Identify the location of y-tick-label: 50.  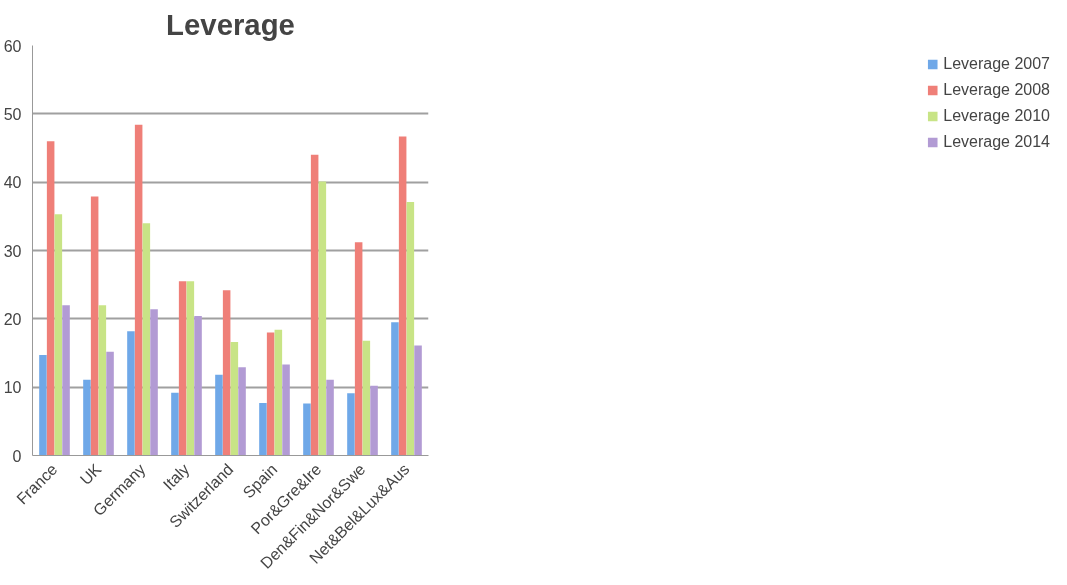
(12, 114).